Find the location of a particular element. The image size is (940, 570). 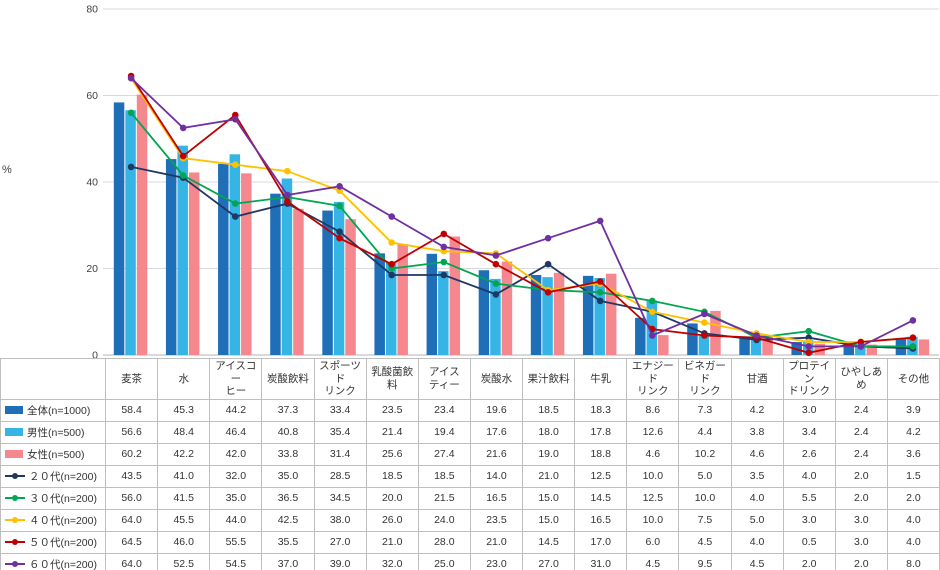

value-cell: 14.0 is located at coordinates (496, 476).